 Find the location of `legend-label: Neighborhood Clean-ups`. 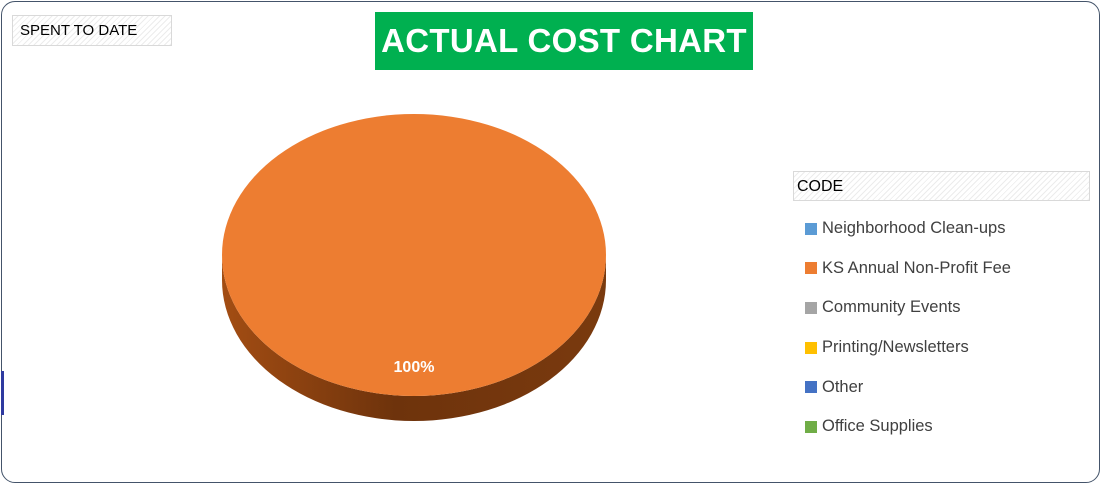

legend-label: Neighborhood Clean-ups is located at coordinates (914, 228).